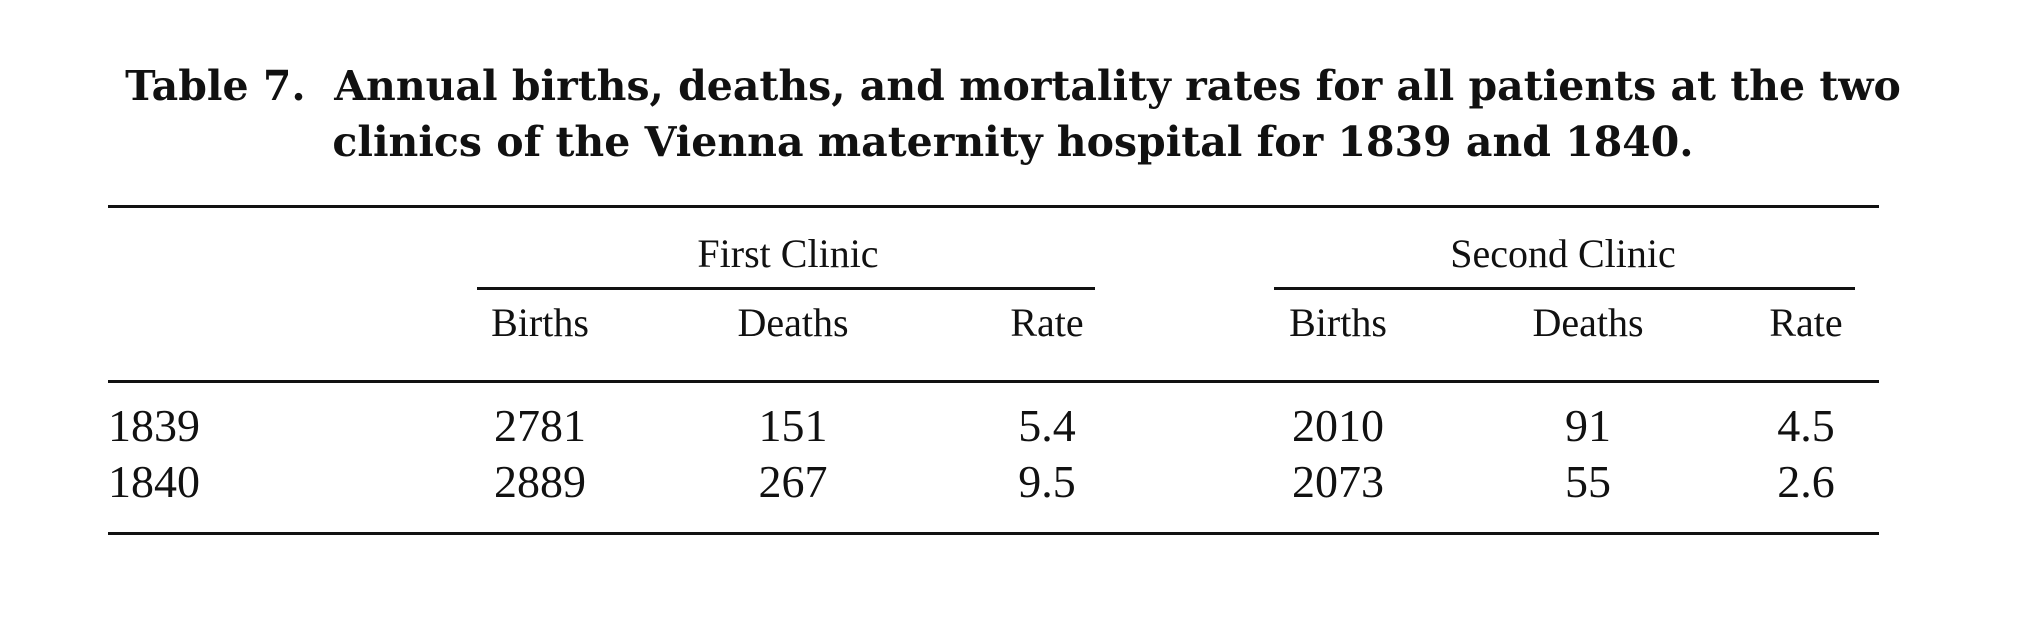 This screenshot has height=621, width=2026. I want to click on column-header-second-births: Births, so click(1338, 322).